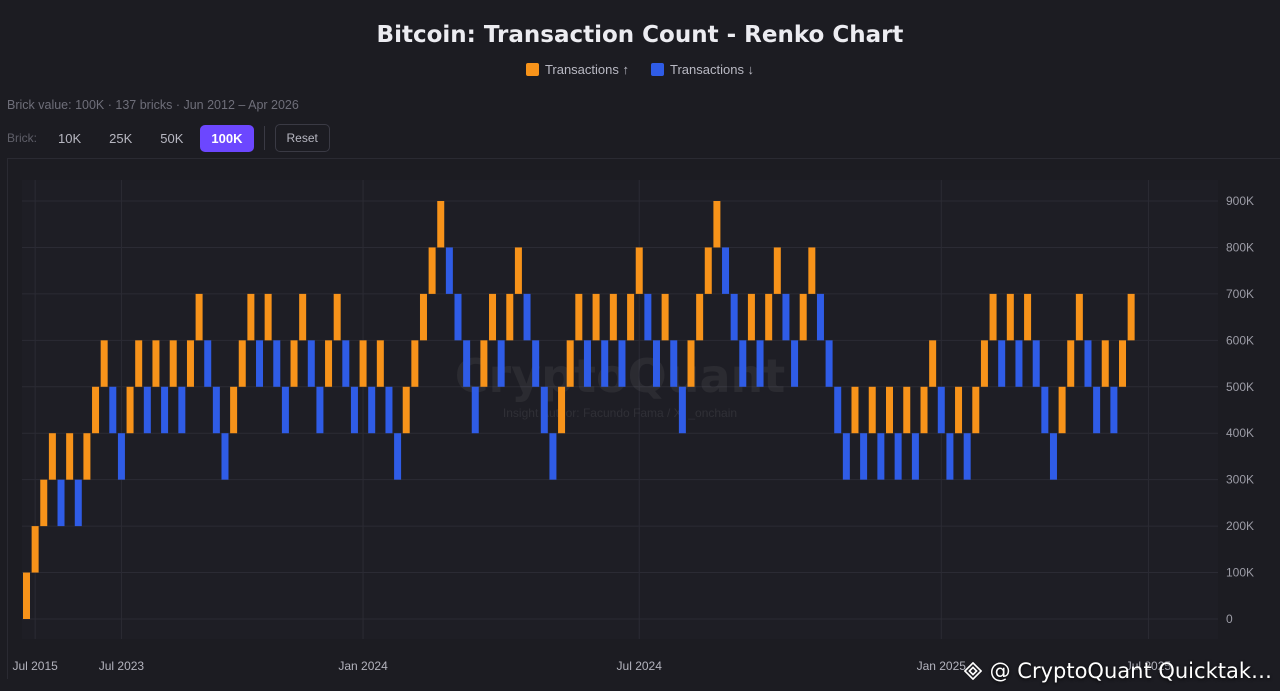 The width and height of the screenshot is (1280, 691). What do you see at coordinates (702, 69) in the screenshot?
I see `legend-item-down: Transactions ↓` at bounding box center [702, 69].